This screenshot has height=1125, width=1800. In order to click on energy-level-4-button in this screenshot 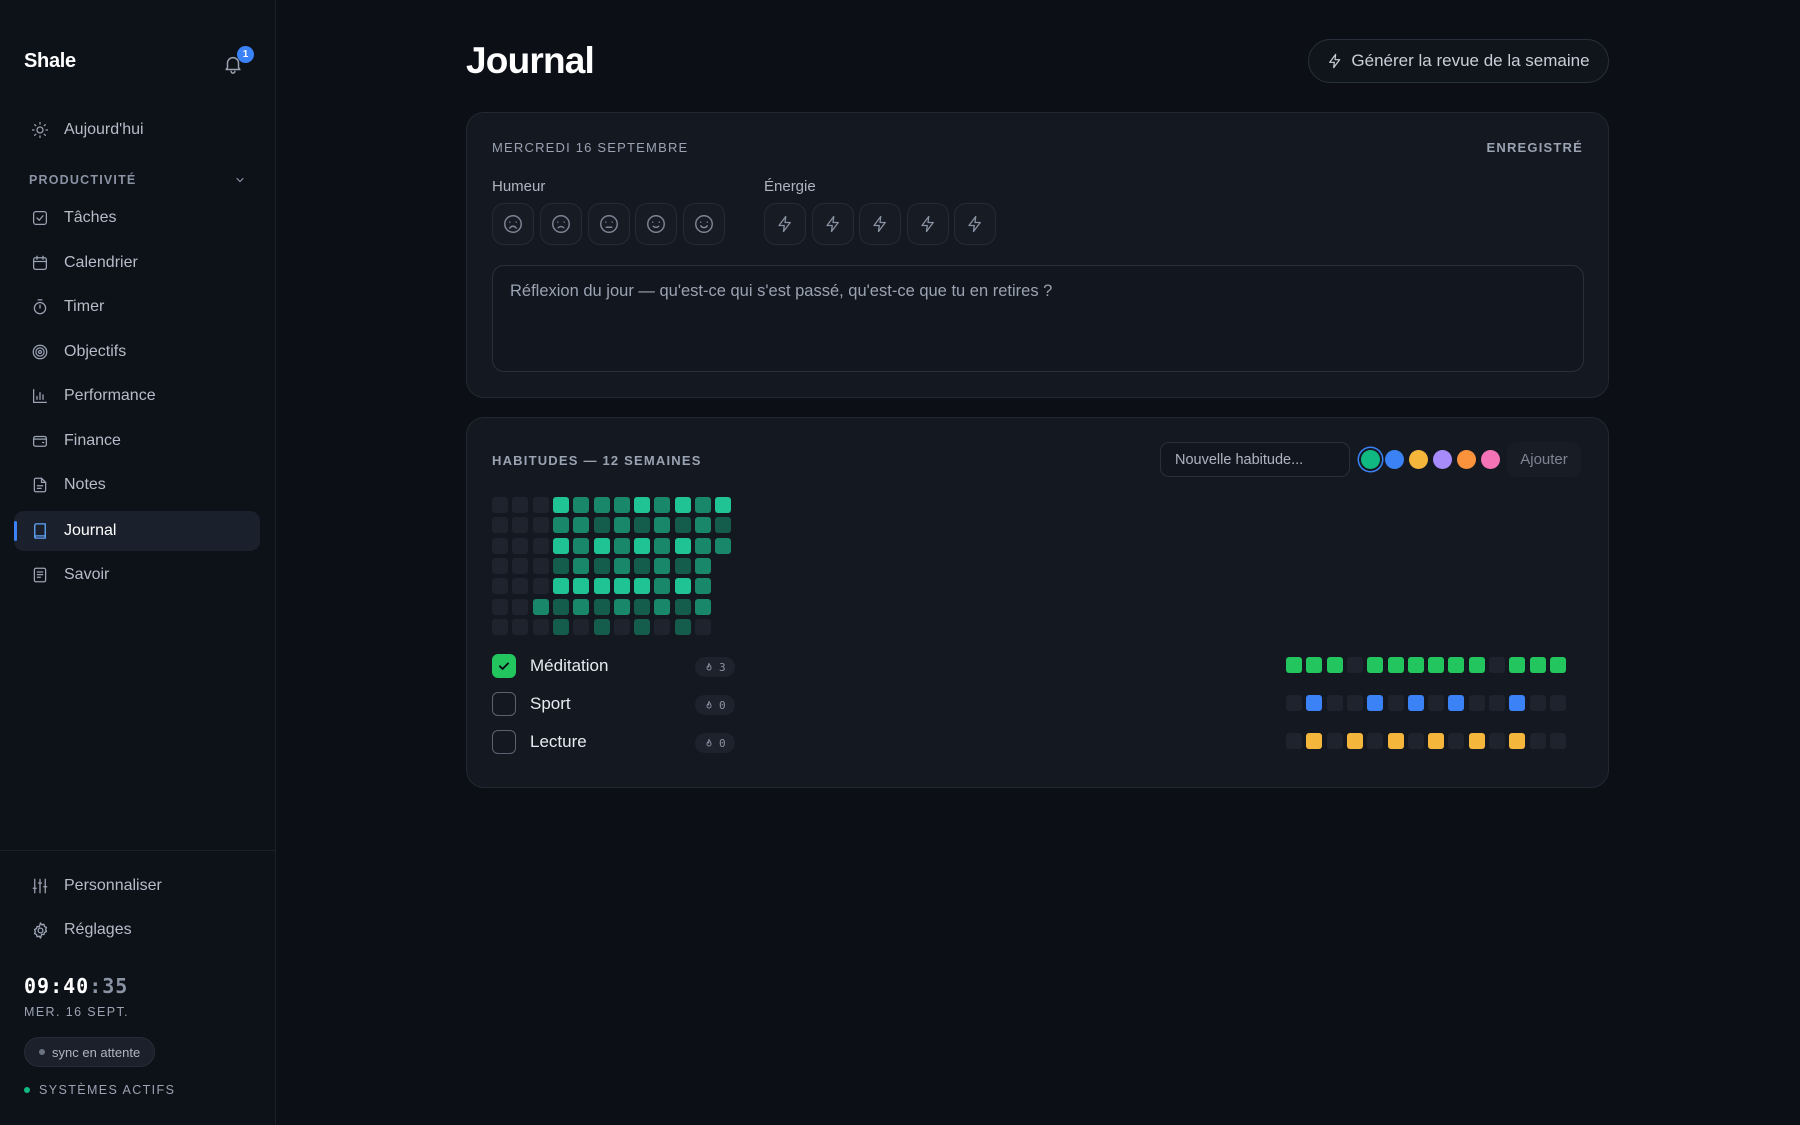, I will do `click(928, 224)`.